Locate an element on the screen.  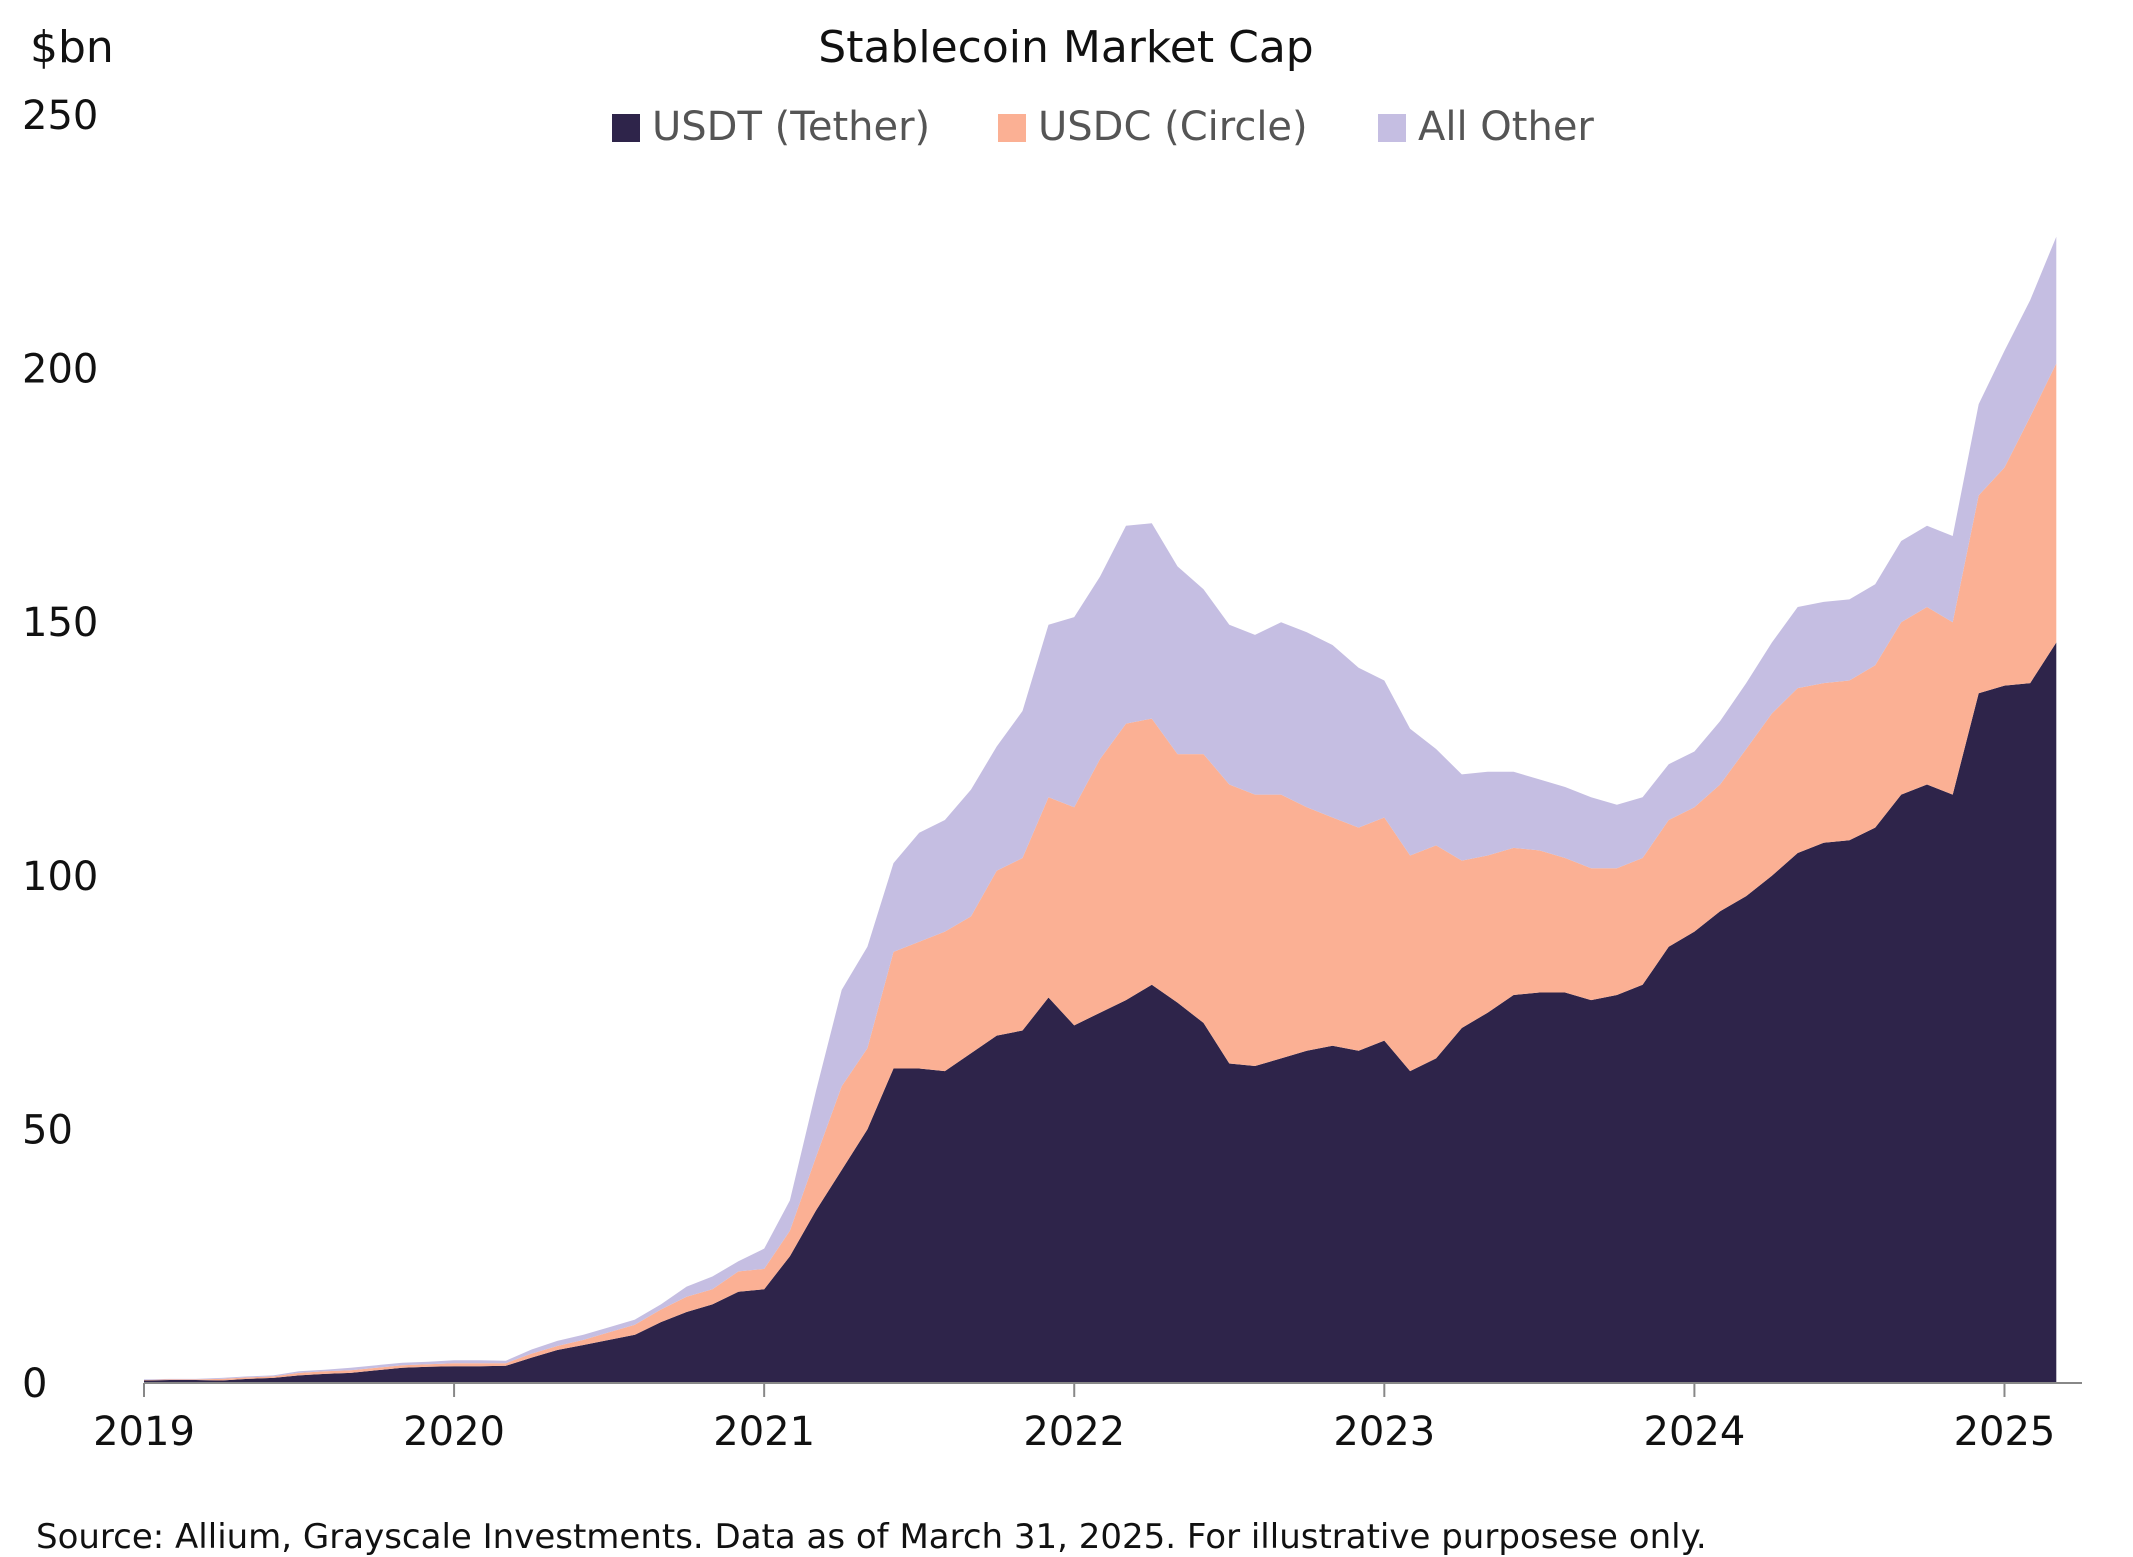
x-tick-label: 2020 is located at coordinates (454, 1432).